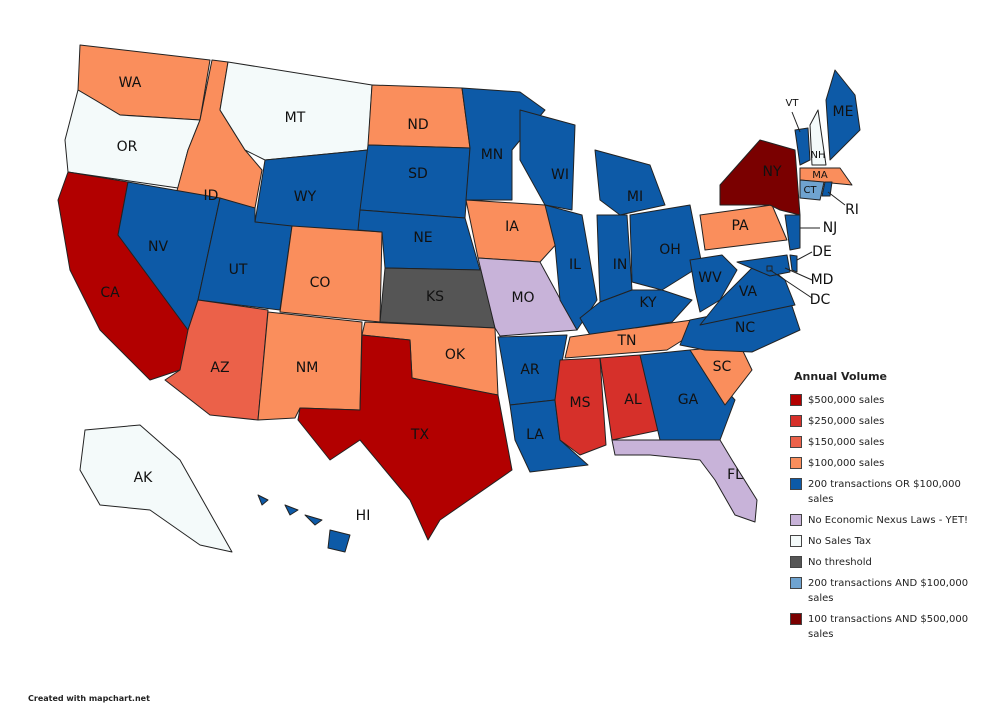  I want to click on state-label: TN, so click(626, 341).